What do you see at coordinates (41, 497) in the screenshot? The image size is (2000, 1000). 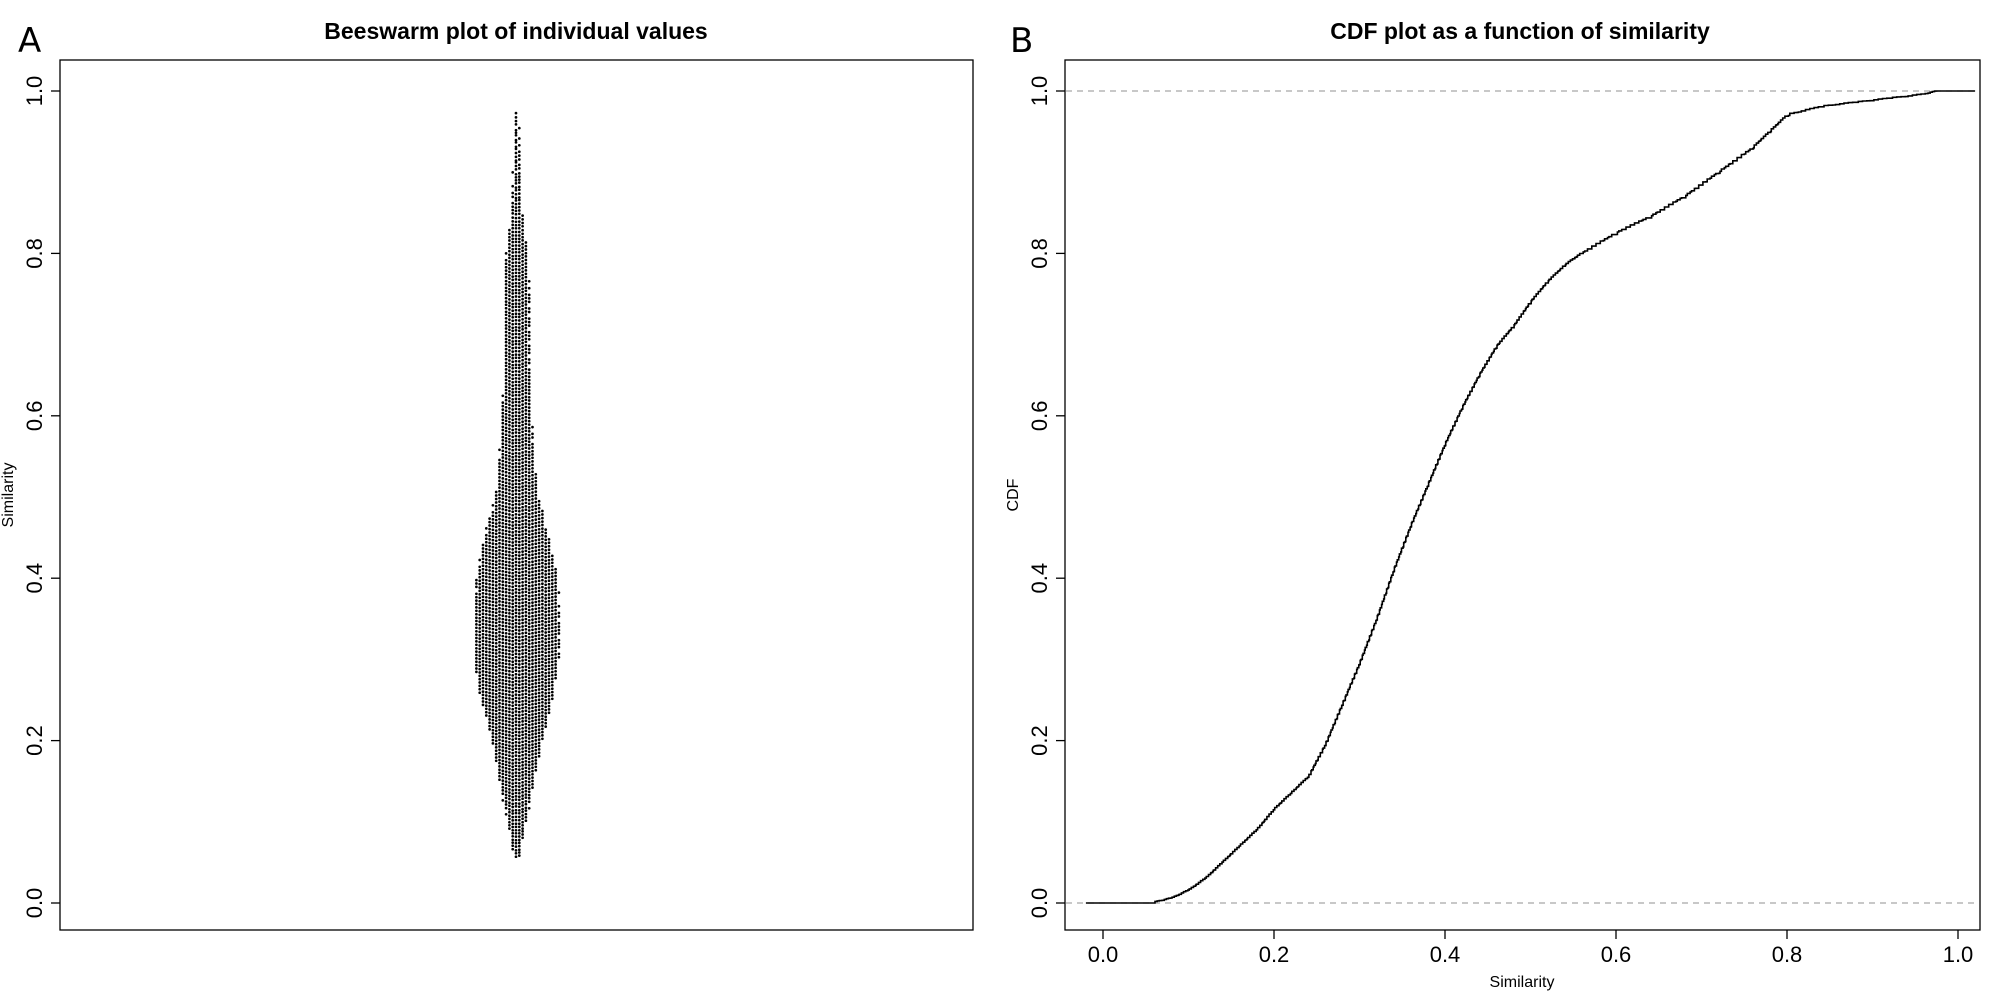 I see `beeswarm-y-axis: 0.00.20.40.60.81.0` at bounding box center [41, 497].